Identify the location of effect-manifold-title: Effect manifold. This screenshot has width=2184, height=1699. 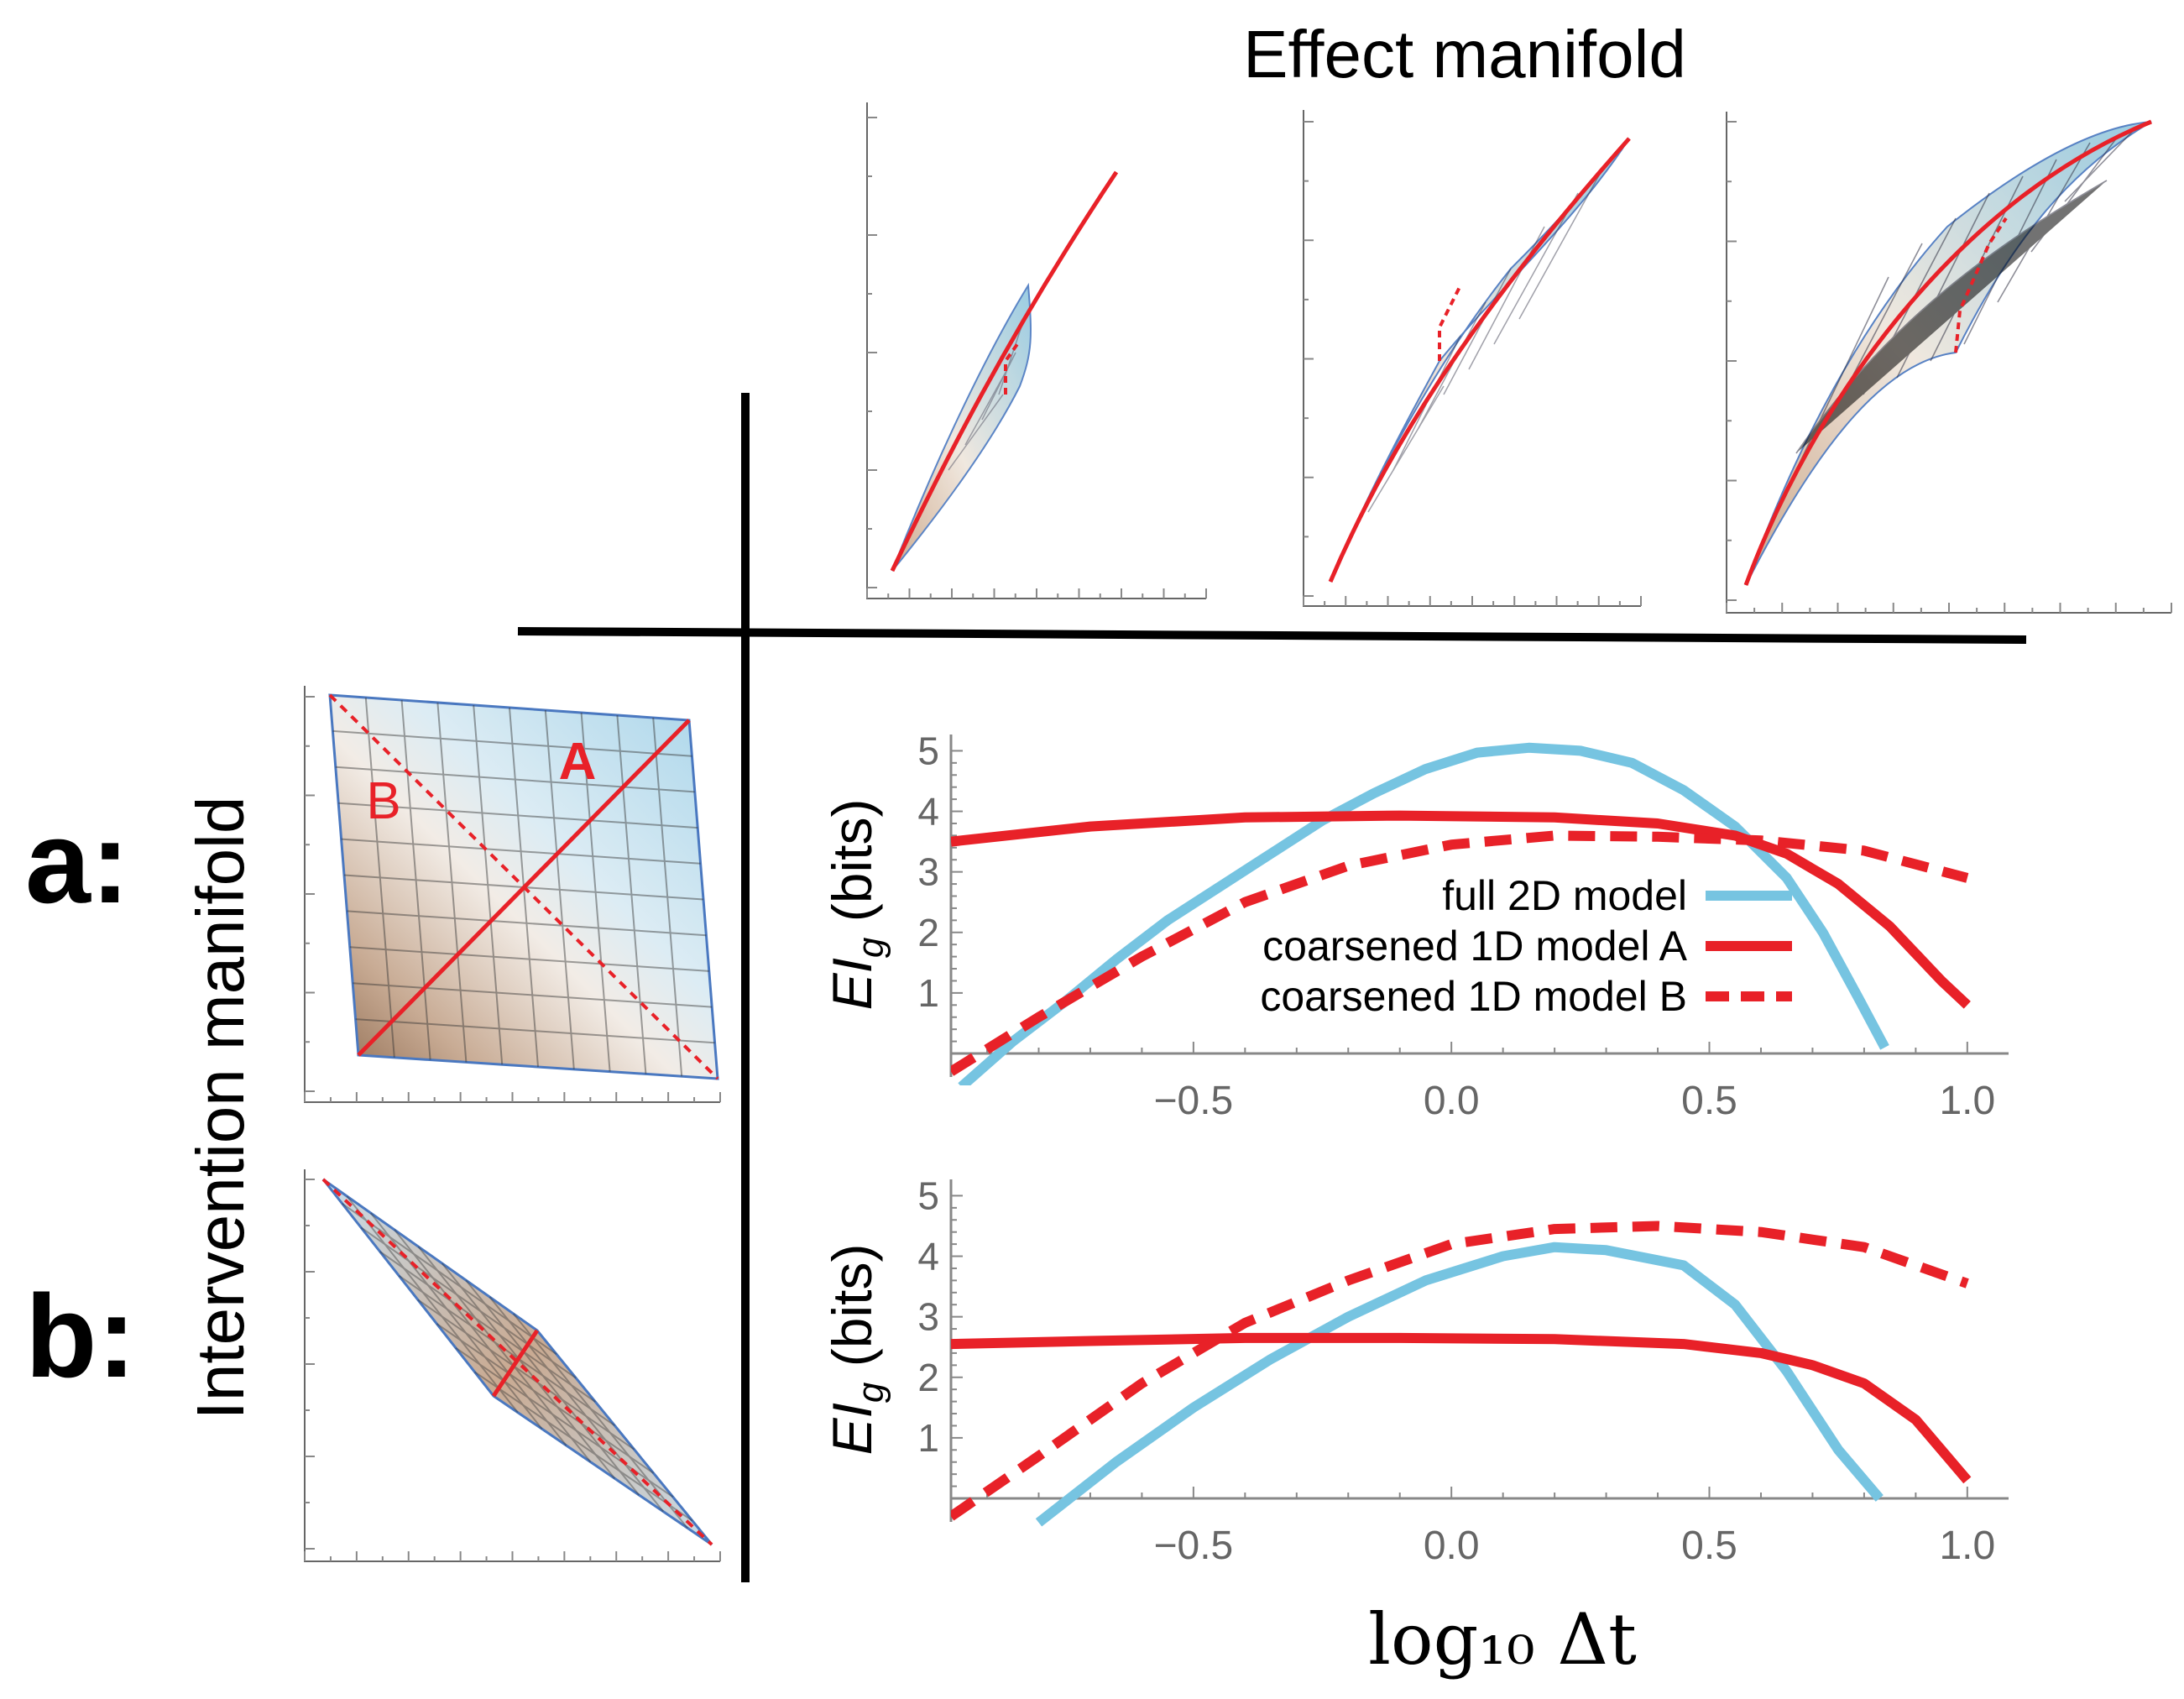
(1464, 54).